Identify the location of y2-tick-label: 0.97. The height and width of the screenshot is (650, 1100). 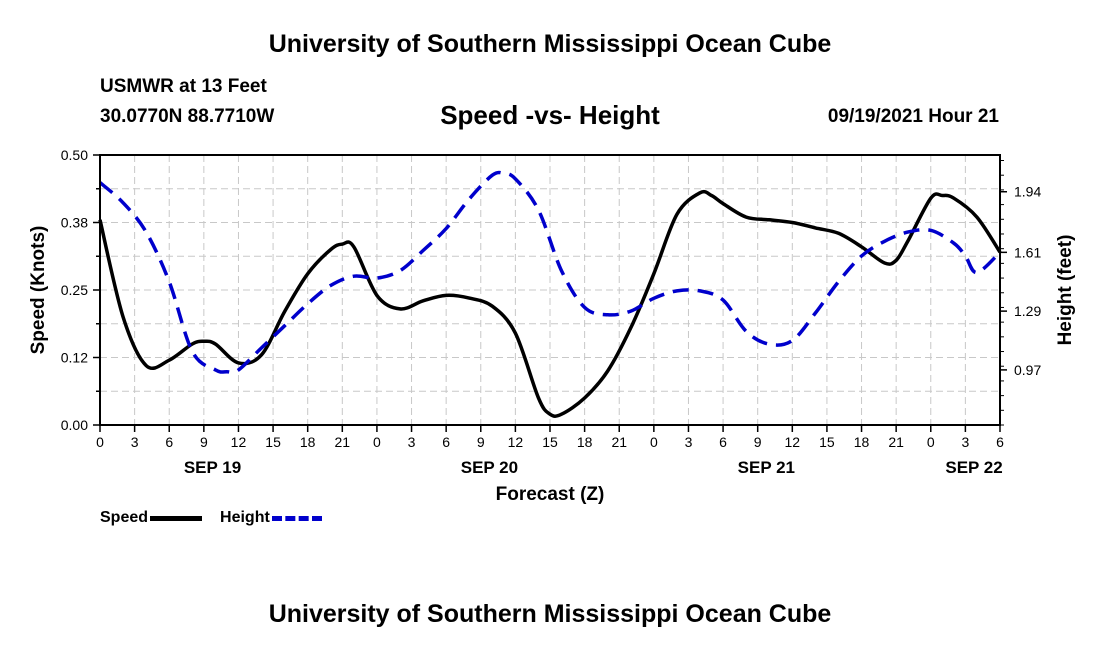
(1027, 370).